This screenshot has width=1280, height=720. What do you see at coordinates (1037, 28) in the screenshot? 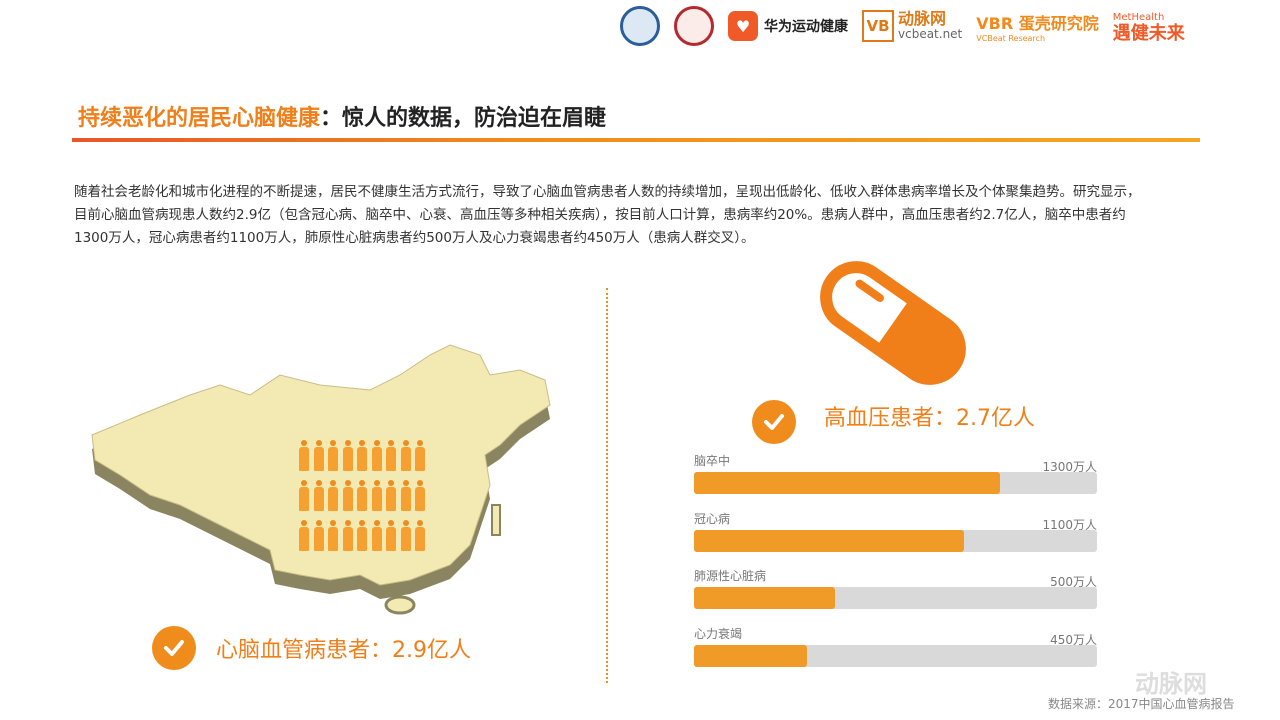
I see `vbr-logo: VBR 蛋壳研究院 VCBeat Research` at bounding box center [1037, 28].